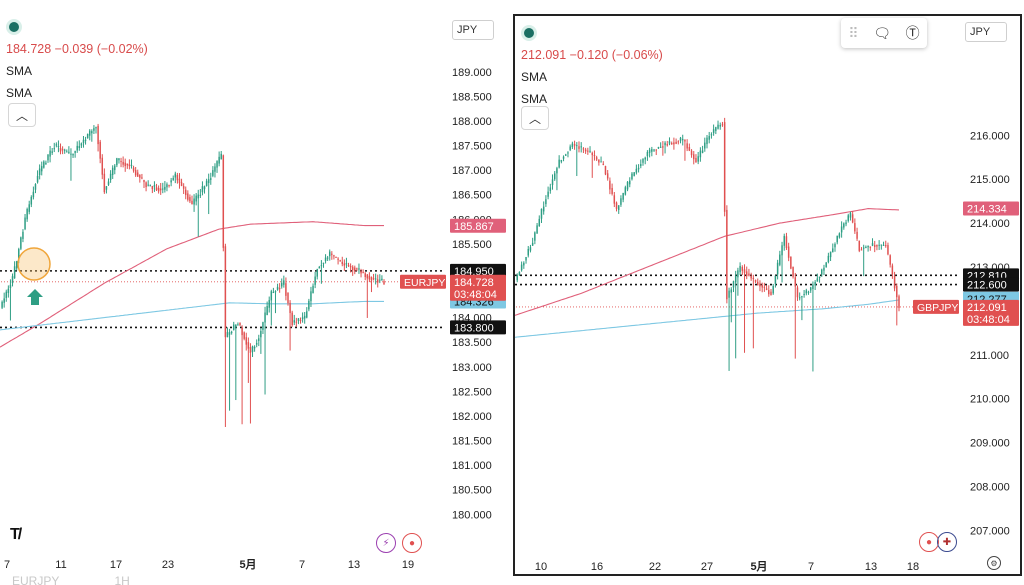  I want to click on lightning-icon: ⚡, so click(386, 543).